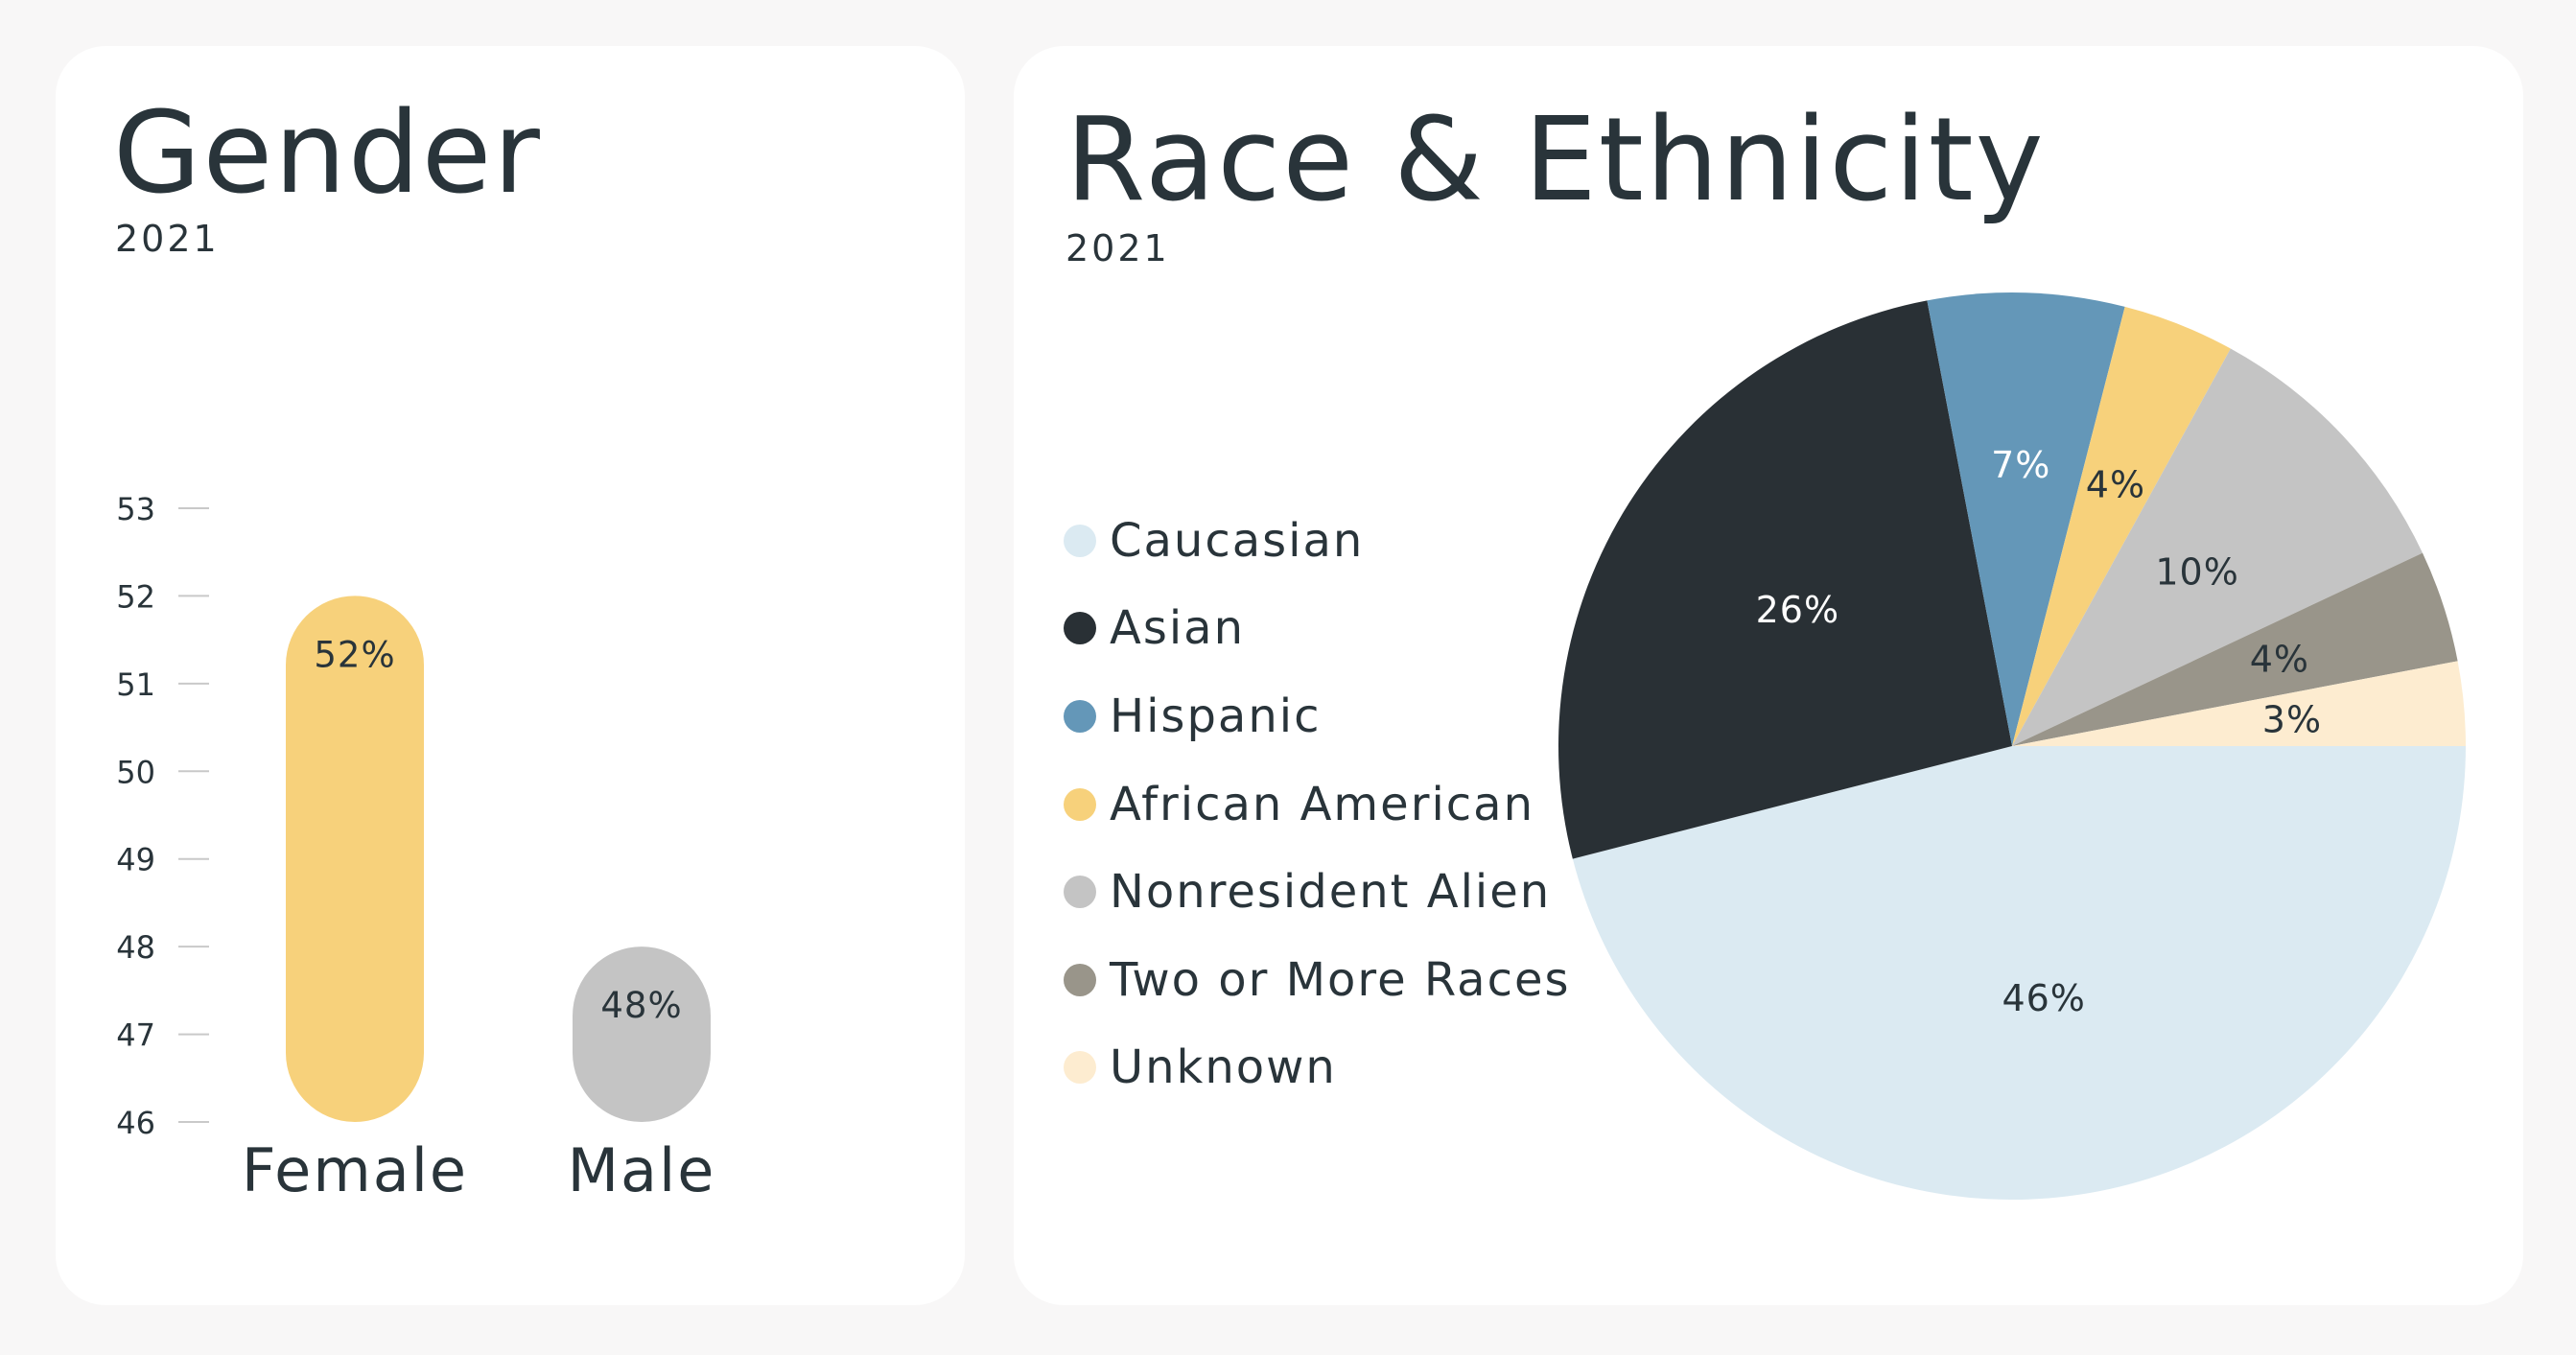  Describe the element at coordinates (1080, 540) in the screenshot. I see `legend-swatch-caucasian` at that location.